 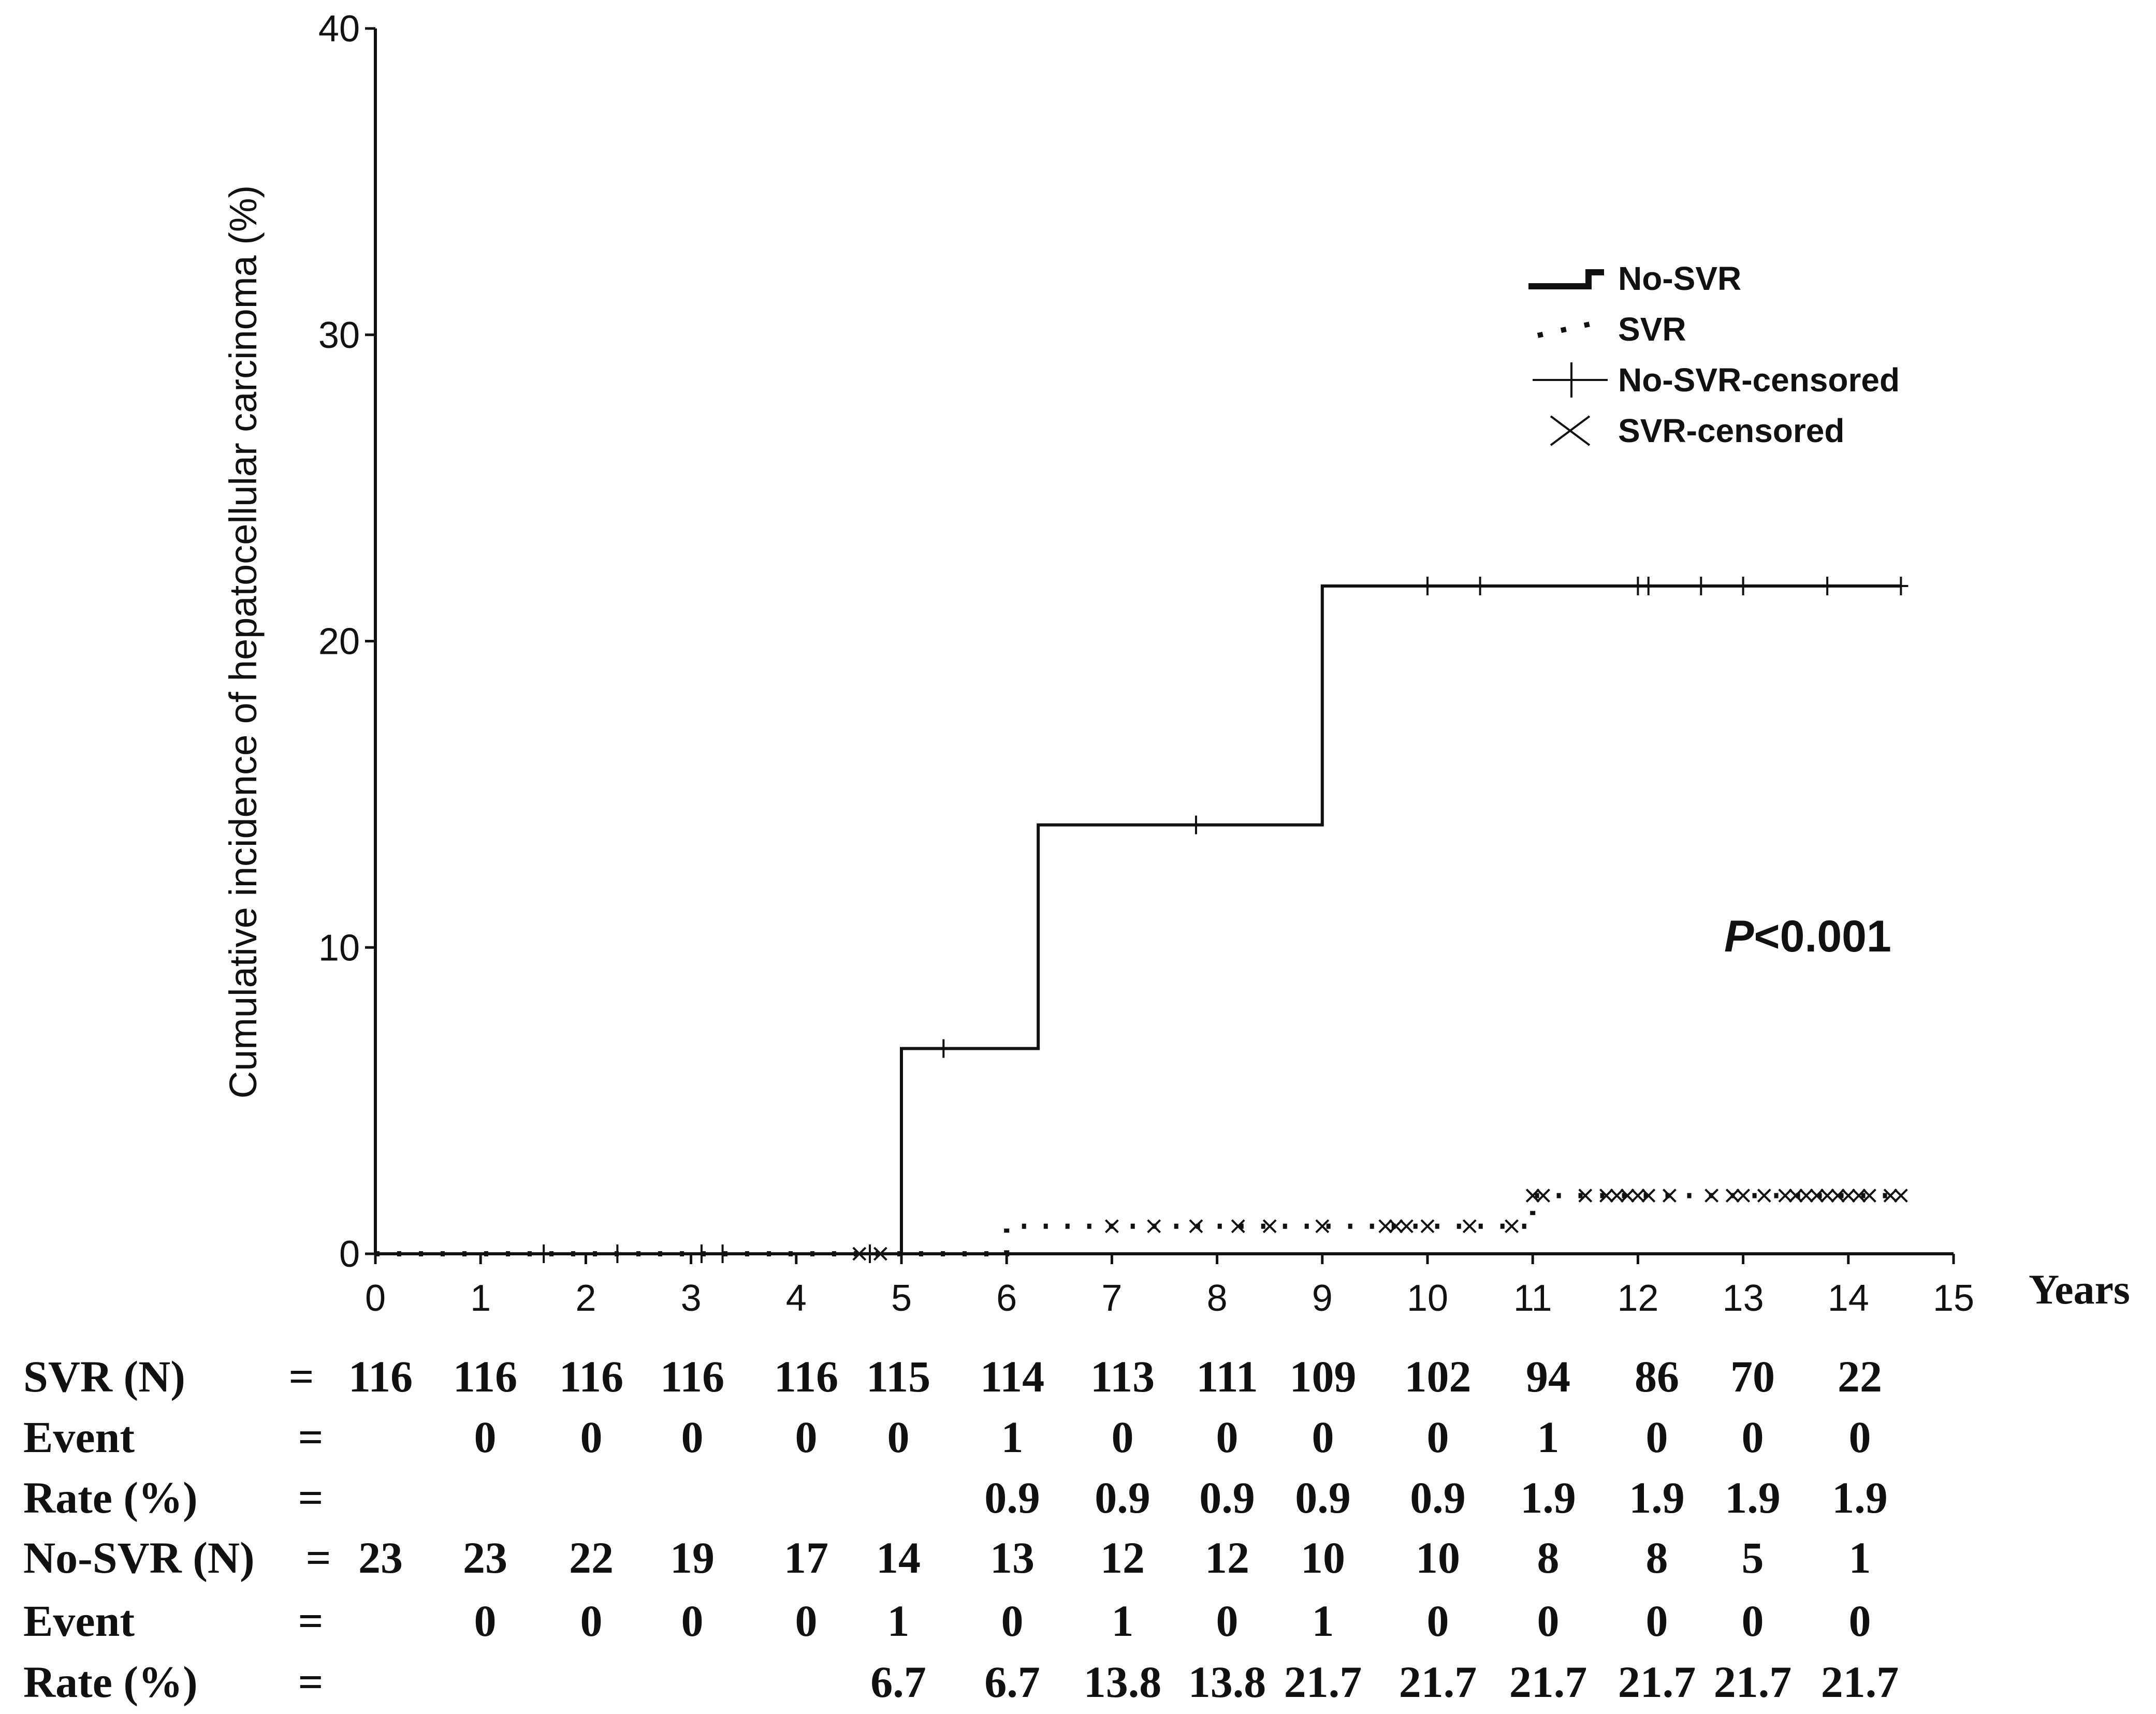 I want to click on x-tick-label: 0, so click(x=376, y=1298).